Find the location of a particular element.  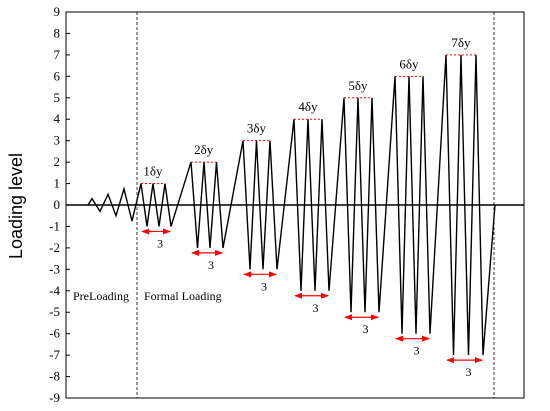

stage-label: 4δy is located at coordinates (308, 106).